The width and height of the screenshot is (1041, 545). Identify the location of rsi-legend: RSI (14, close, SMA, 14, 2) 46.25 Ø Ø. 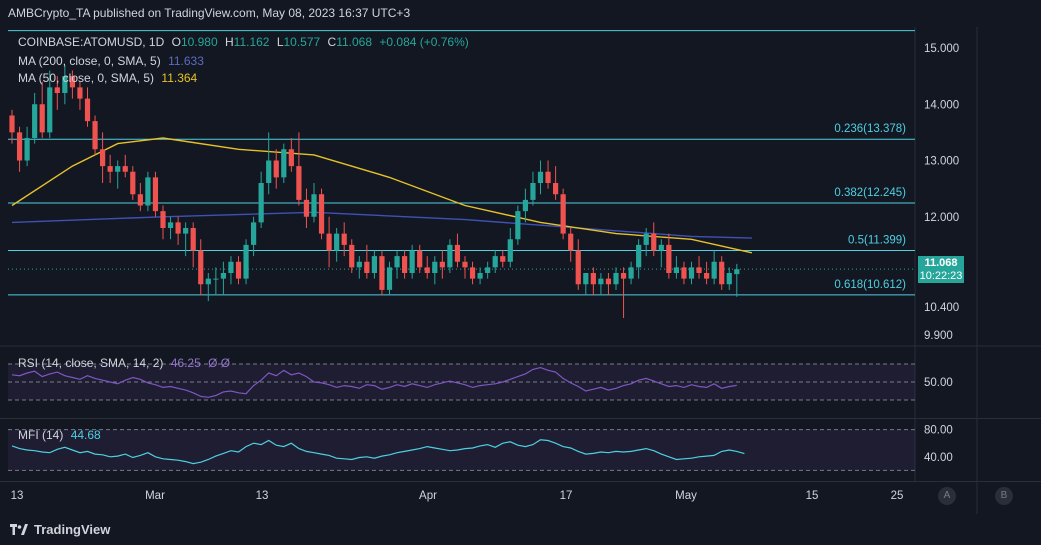
(126, 363).